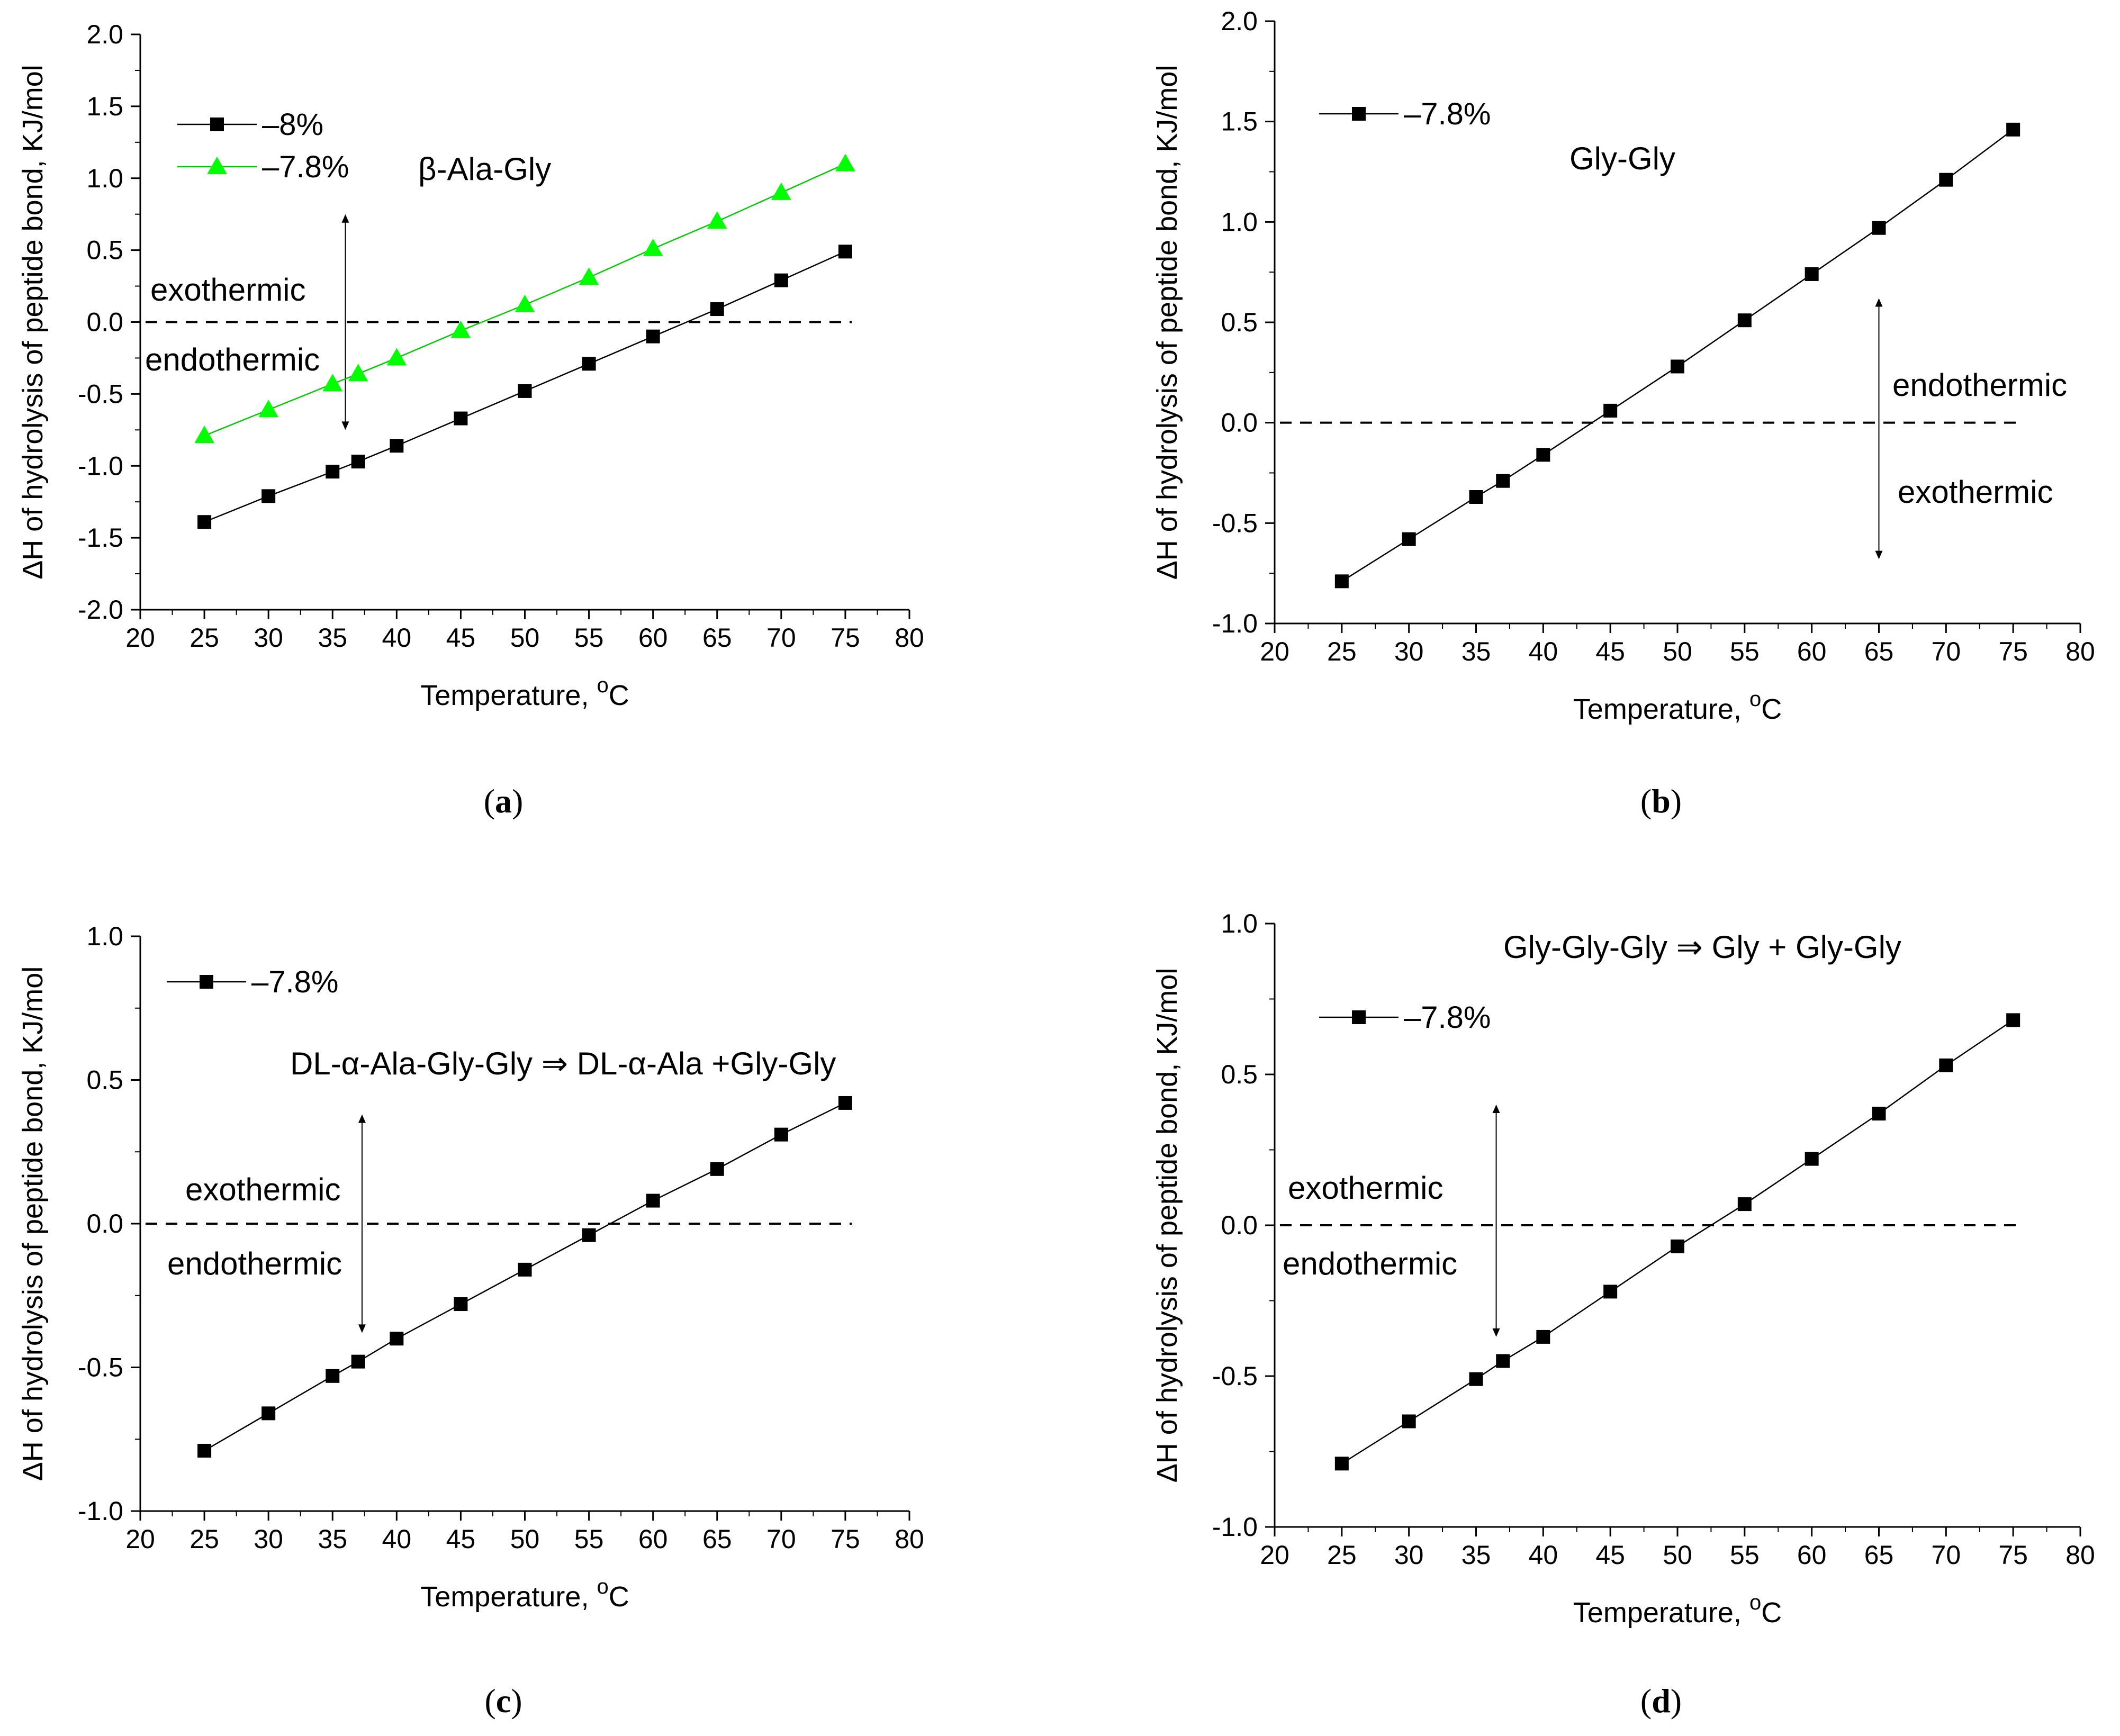 Image resolution: width=2120 pixels, height=1736 pixels. I want to click on panel-label: (d), so click(1661, 1701).